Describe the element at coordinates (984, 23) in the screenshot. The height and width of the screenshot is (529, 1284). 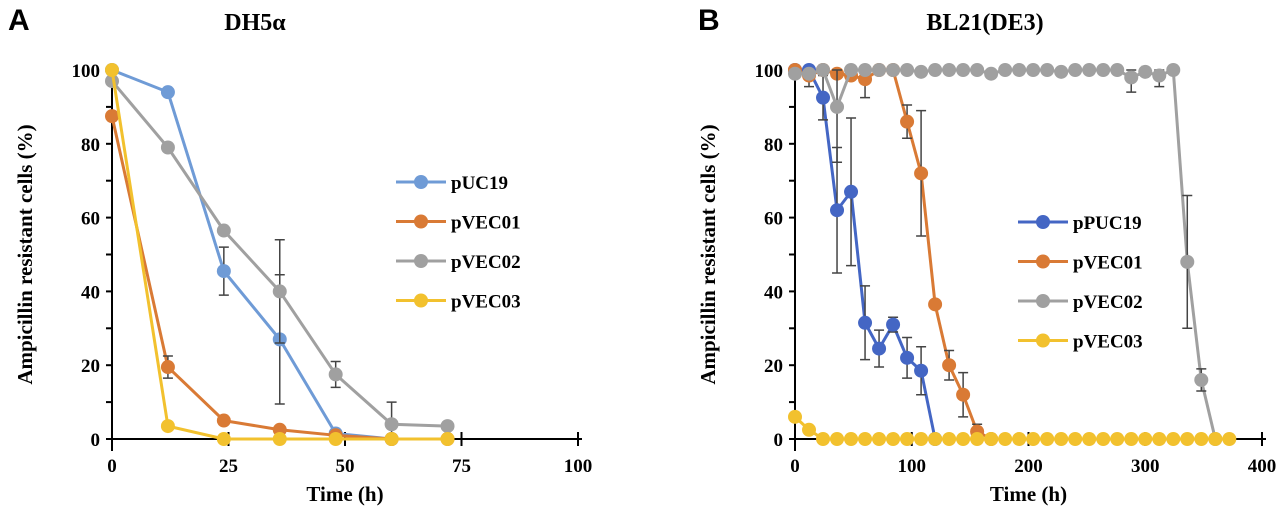
I see `chart-title: BL21(DE3)` at that location.